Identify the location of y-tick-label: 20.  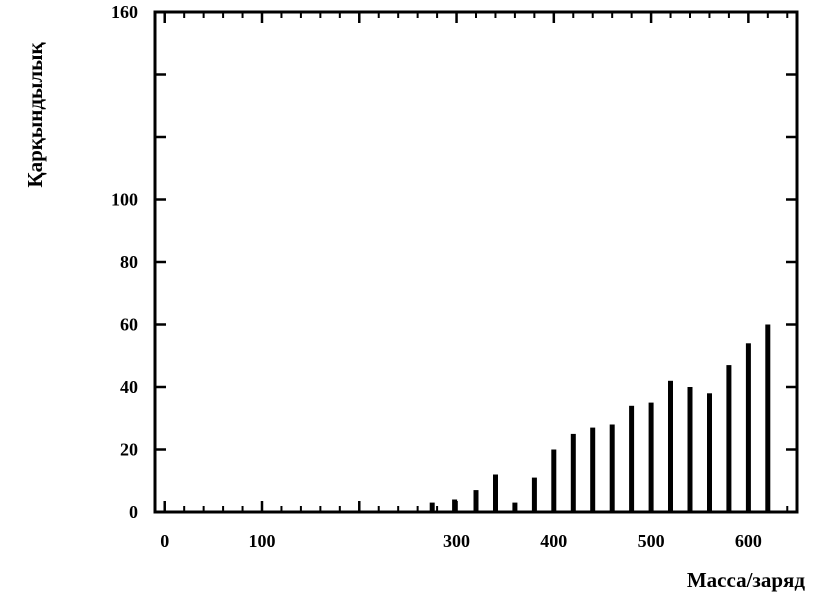
(129, 450).